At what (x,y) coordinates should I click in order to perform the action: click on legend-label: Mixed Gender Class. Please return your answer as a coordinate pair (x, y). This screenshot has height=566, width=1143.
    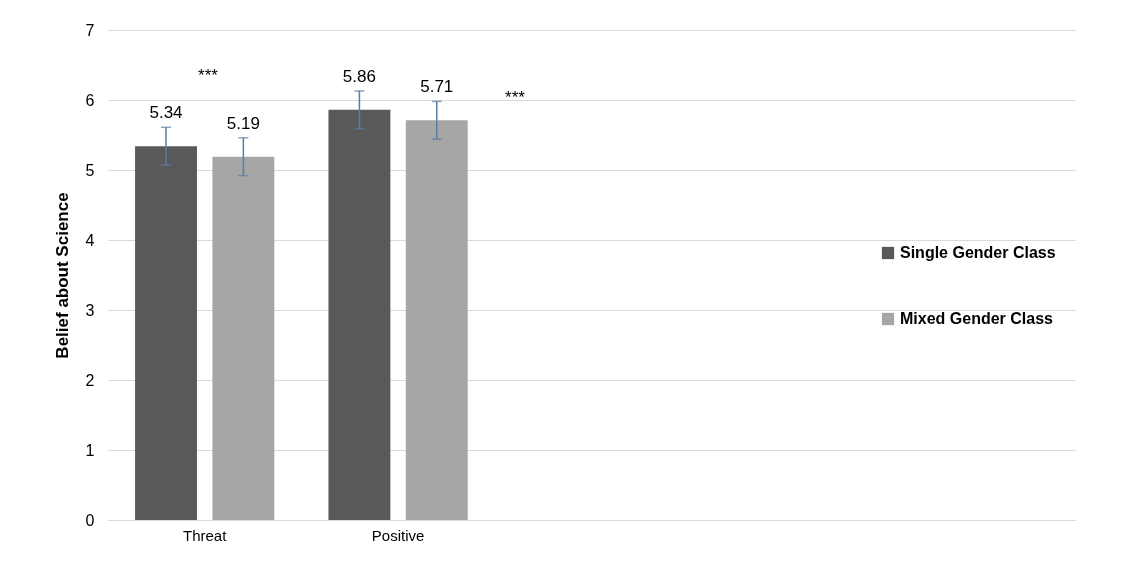
    Looking at the image, I should click on (977, 318).